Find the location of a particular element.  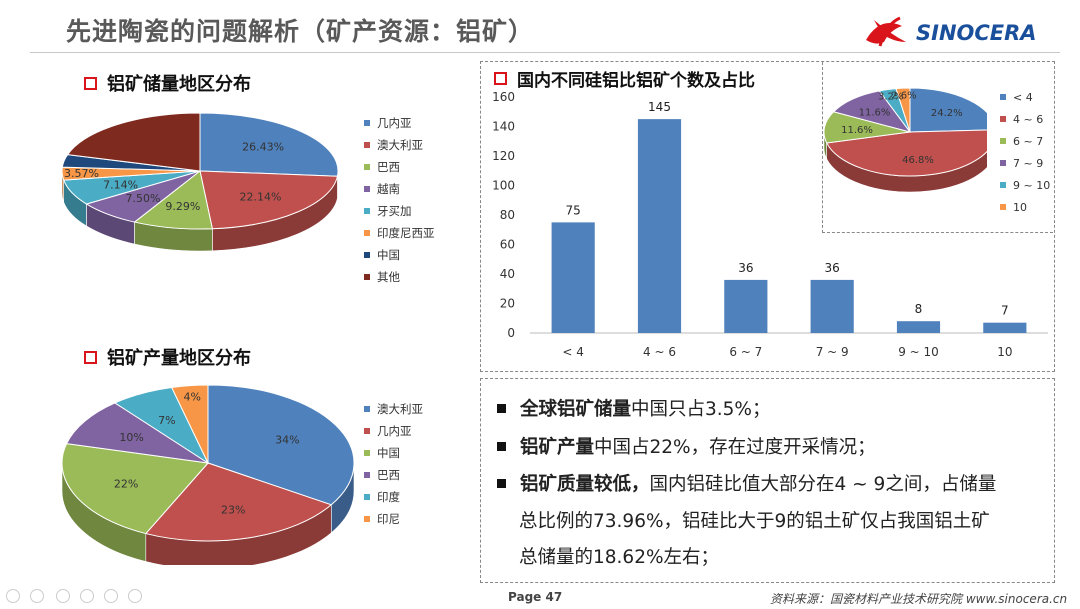

legend-item: 10 is located at coordinates (1025, 207).